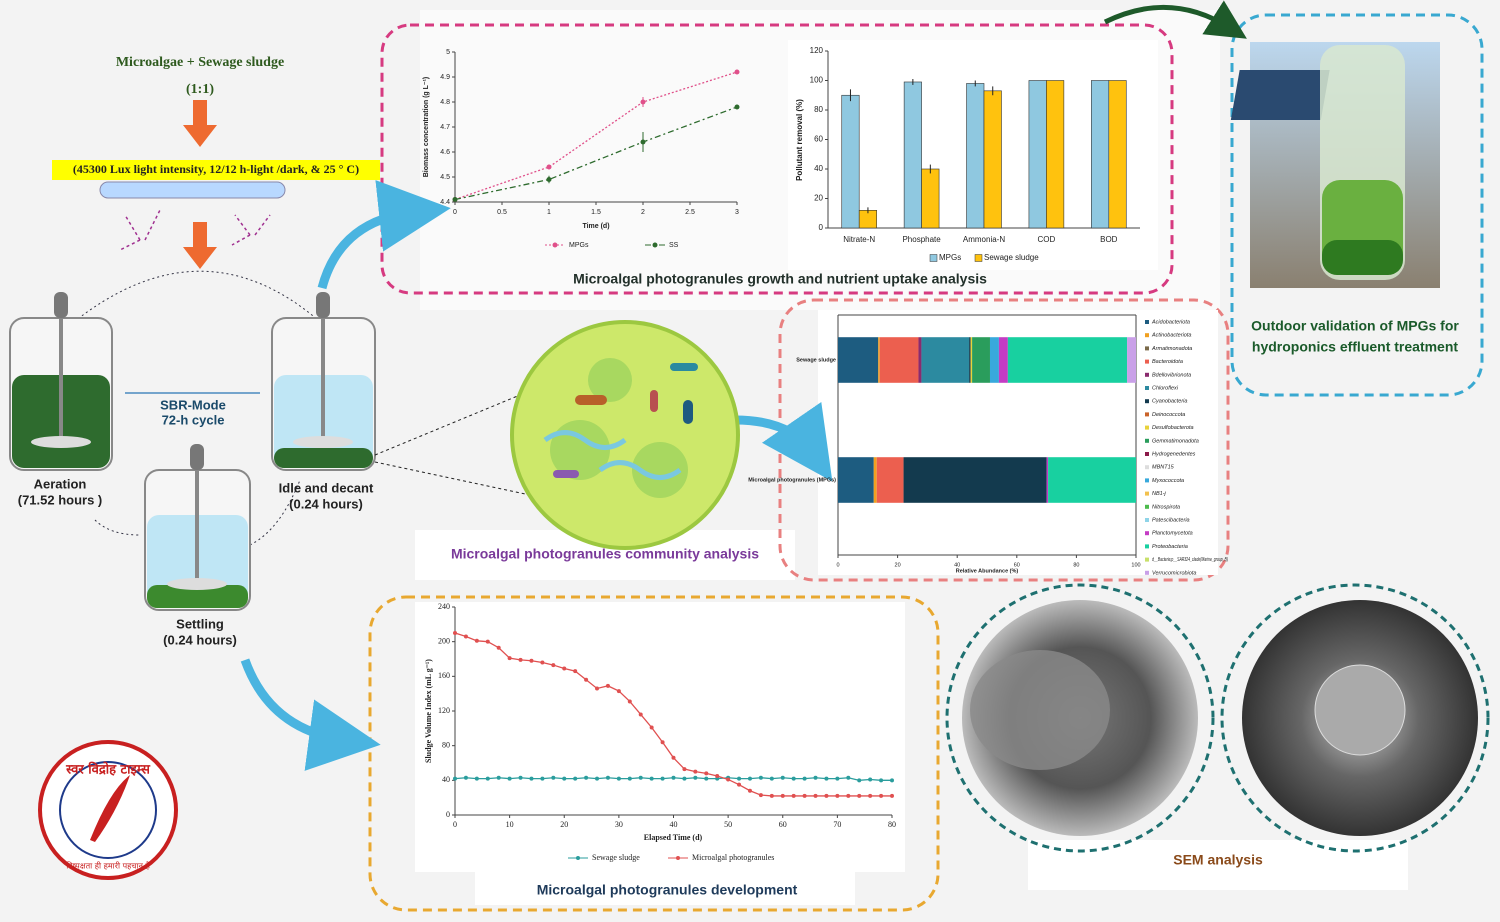 This screenshot has width=1500, height=922. I want to click on y-axis-title: Pollutant removal (%), so click(799, 140).